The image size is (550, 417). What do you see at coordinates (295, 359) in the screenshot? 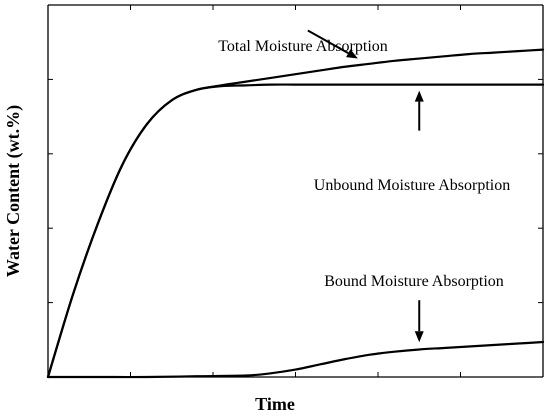
I see `bound-moisture-curve` at bounding box center [295, 359].